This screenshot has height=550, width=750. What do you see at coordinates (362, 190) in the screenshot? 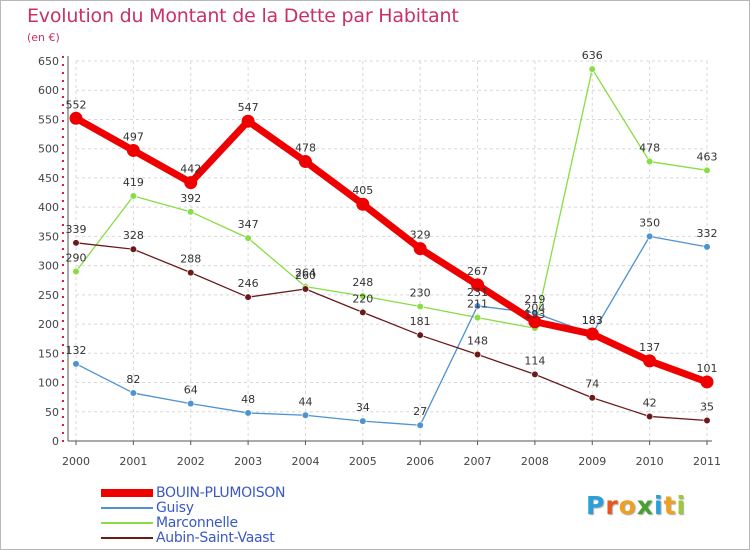
I see `data-label: 405` at bounding box center [362, 190].